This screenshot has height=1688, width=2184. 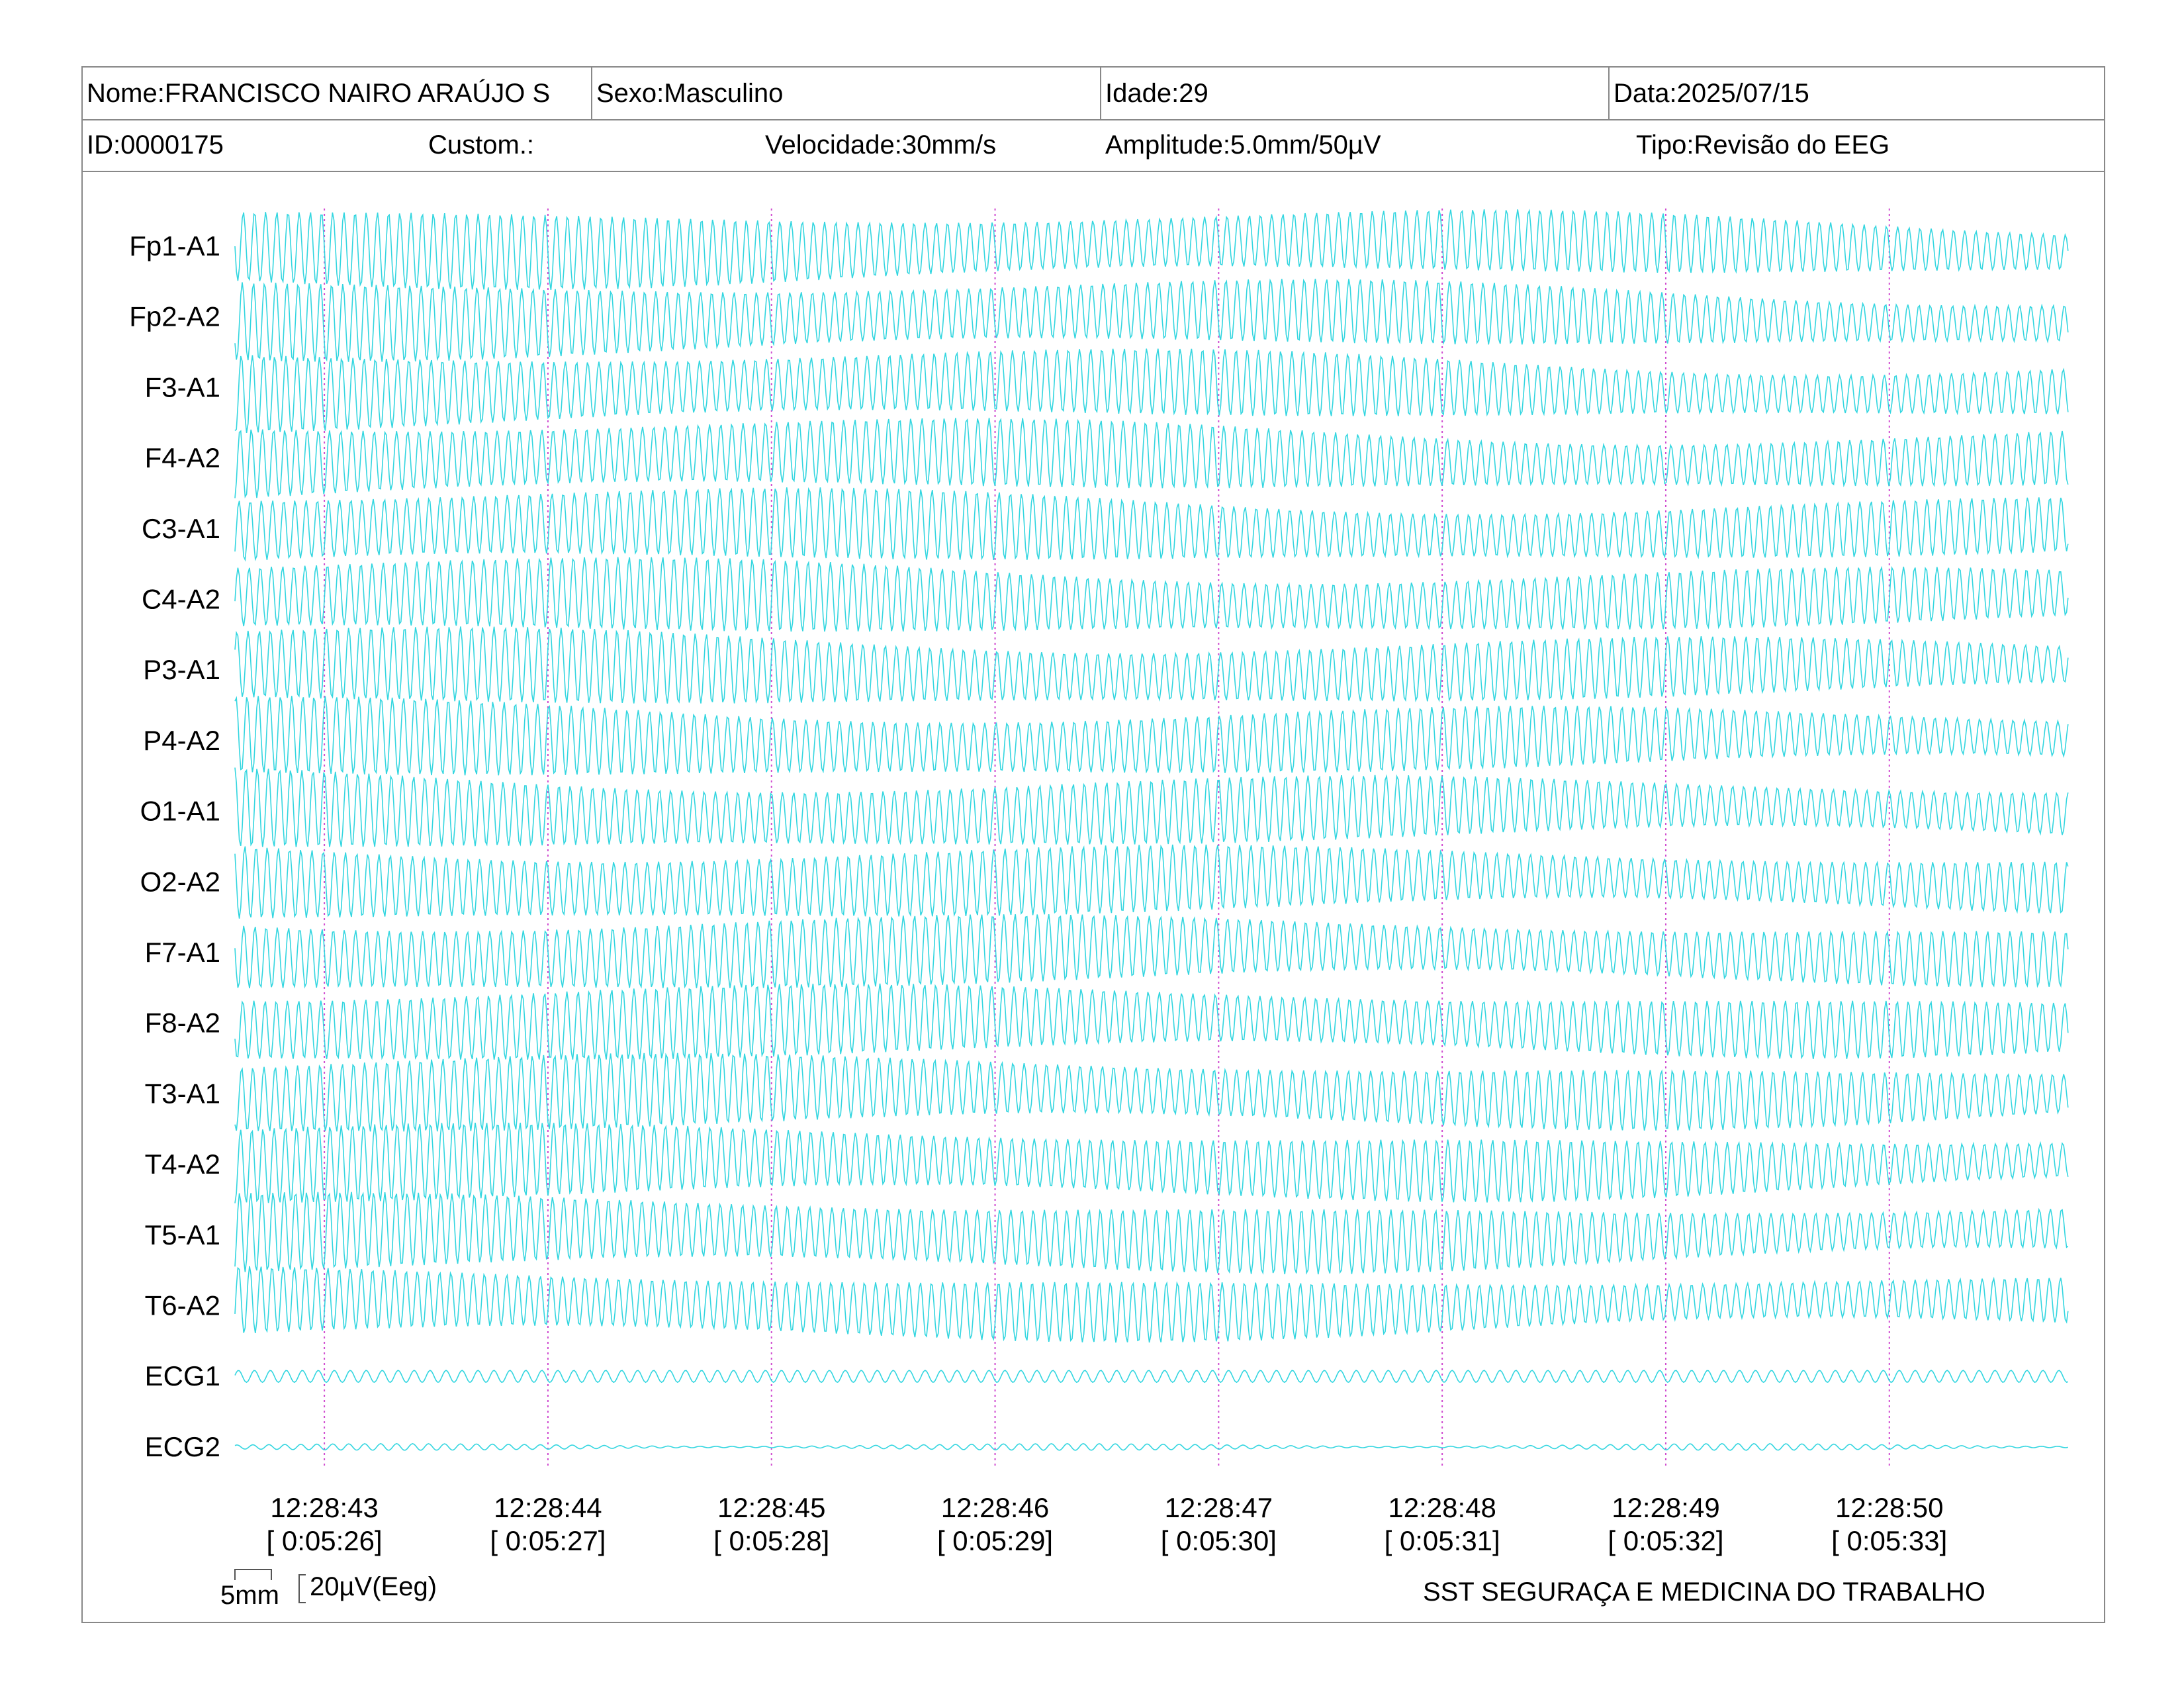 I want to click on time-tick-elapsed: [ 0:05:29], so click(x=995, y=1540).